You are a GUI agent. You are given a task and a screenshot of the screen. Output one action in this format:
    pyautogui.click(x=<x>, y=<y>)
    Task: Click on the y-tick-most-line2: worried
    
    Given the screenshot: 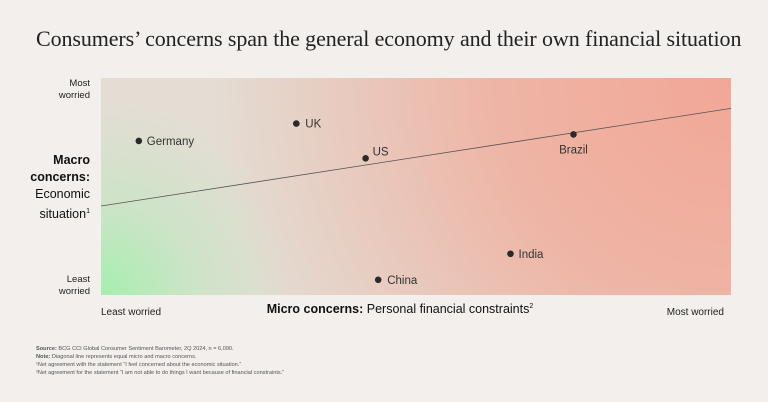 What is the action you would take?
    pyautogui.click(x=74, y=95)
    